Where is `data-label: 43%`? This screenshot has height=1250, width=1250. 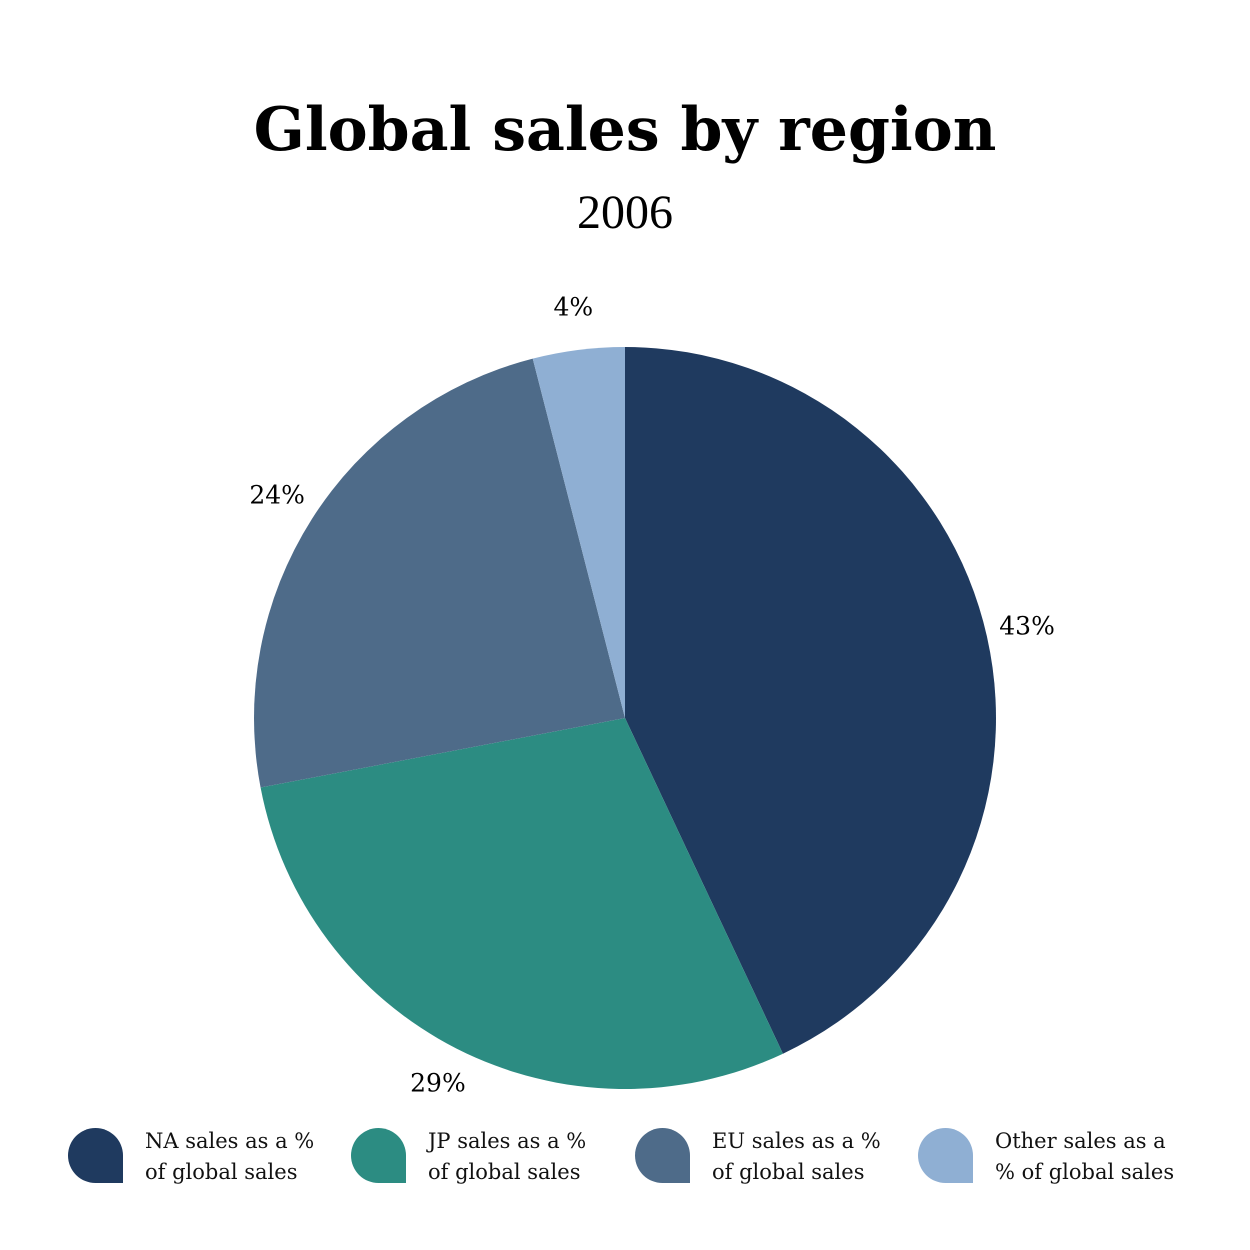 data-label: 43% is located at coordinates (1027, 626).